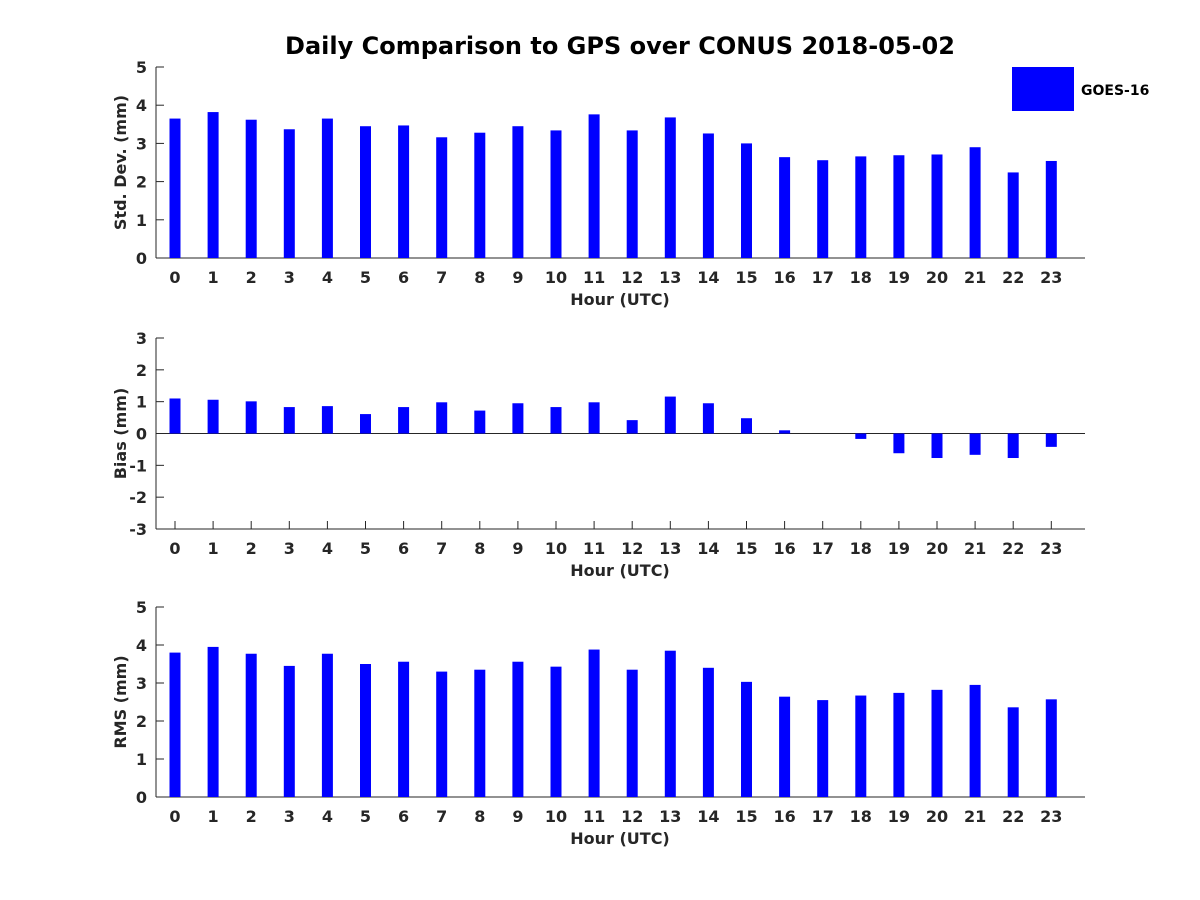 The width and height of the screenshot is (1200, 900). I want to click on y-tick-label: 3, so click(141, 338).